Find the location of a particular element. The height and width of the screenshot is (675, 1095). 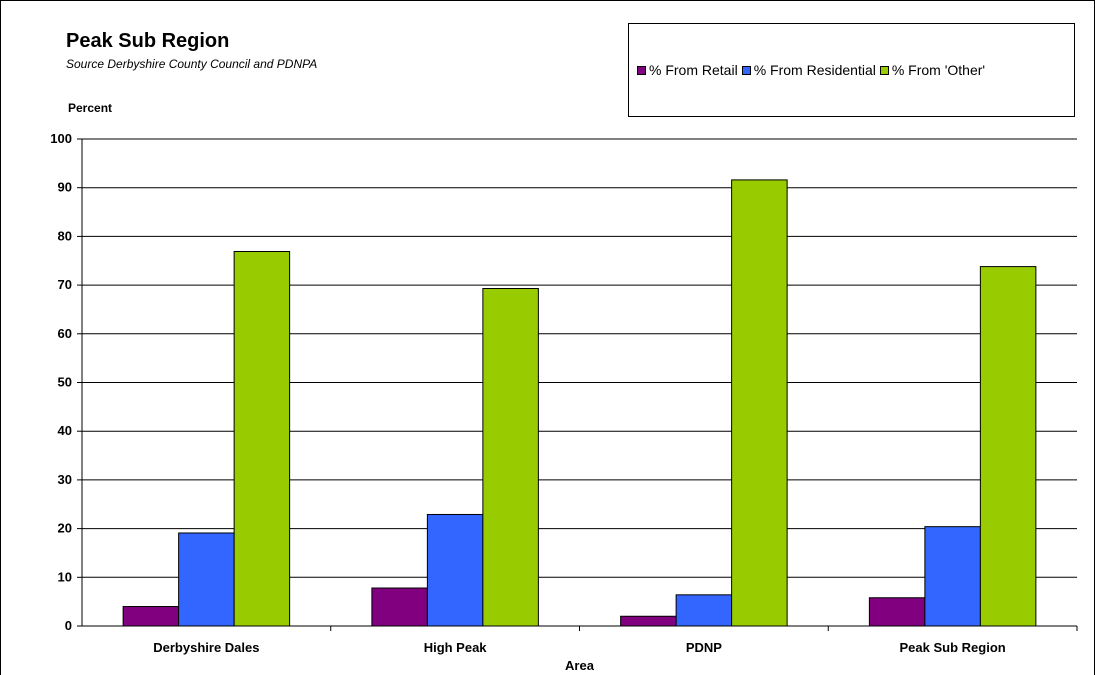

y-tick-label: 50 is located at coordinates (65, 382).